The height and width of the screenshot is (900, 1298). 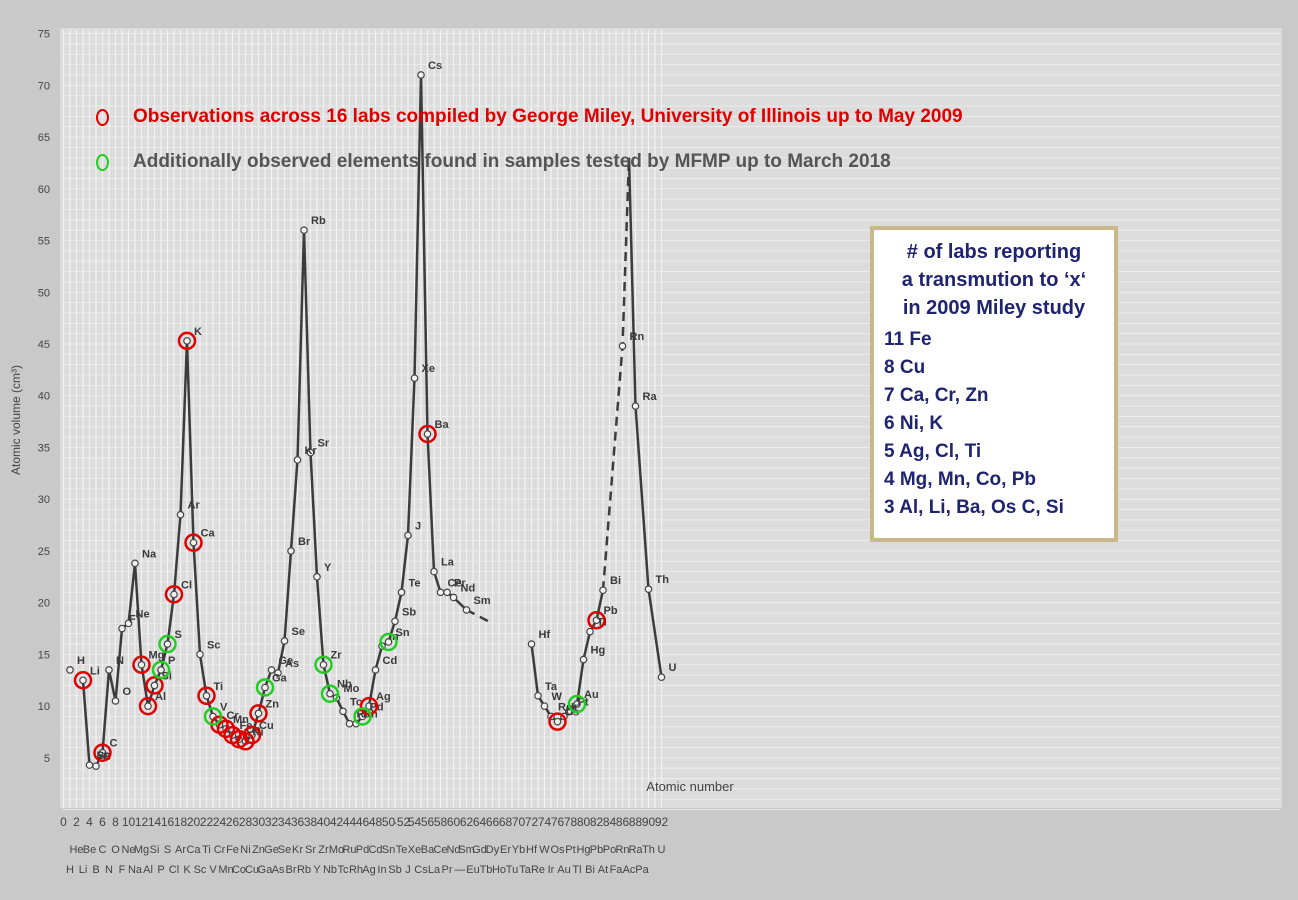 What do you see at coordinates (239, 870) in the screenshot?
I see `element-symbol-odd: Co` at bounding box center [239, 870].